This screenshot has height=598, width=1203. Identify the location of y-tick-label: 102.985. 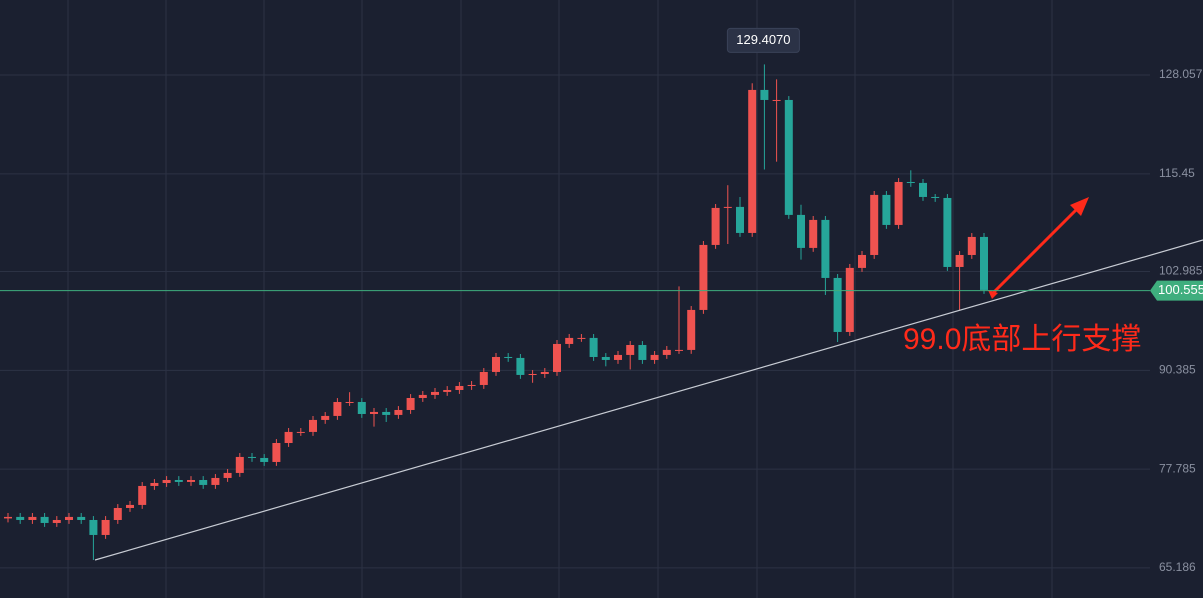
(1181, 271).